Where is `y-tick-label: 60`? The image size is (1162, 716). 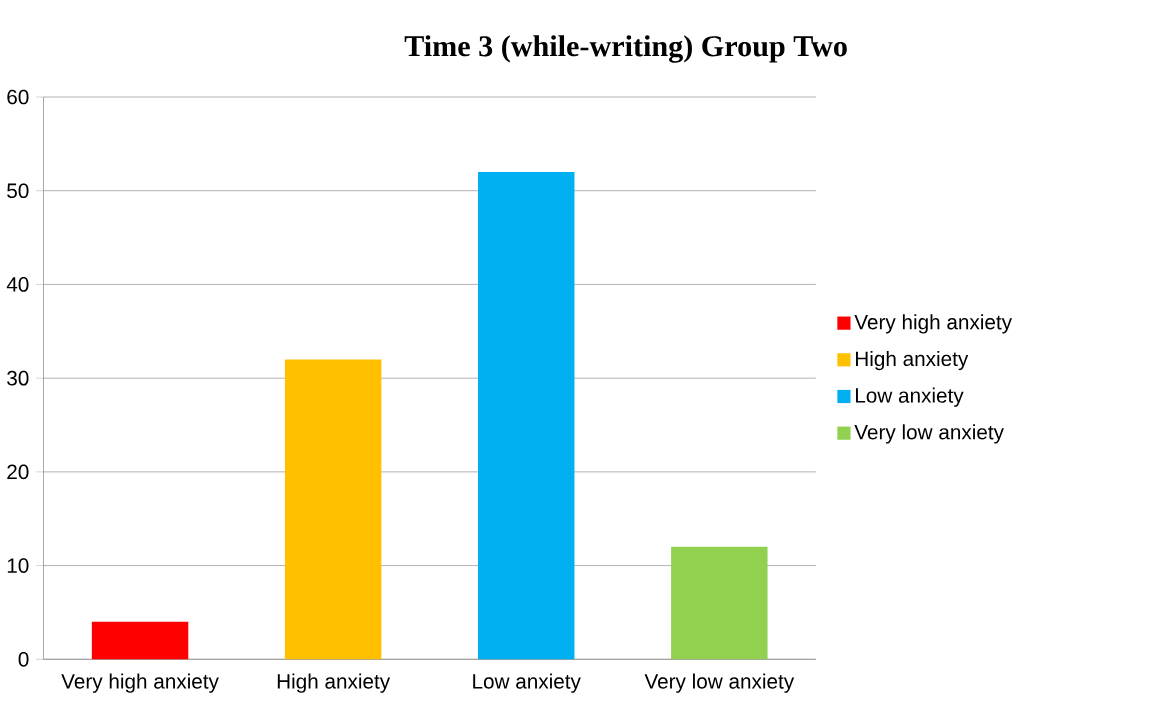
y-tick-label: 60 is located at coordinates (18, 97).